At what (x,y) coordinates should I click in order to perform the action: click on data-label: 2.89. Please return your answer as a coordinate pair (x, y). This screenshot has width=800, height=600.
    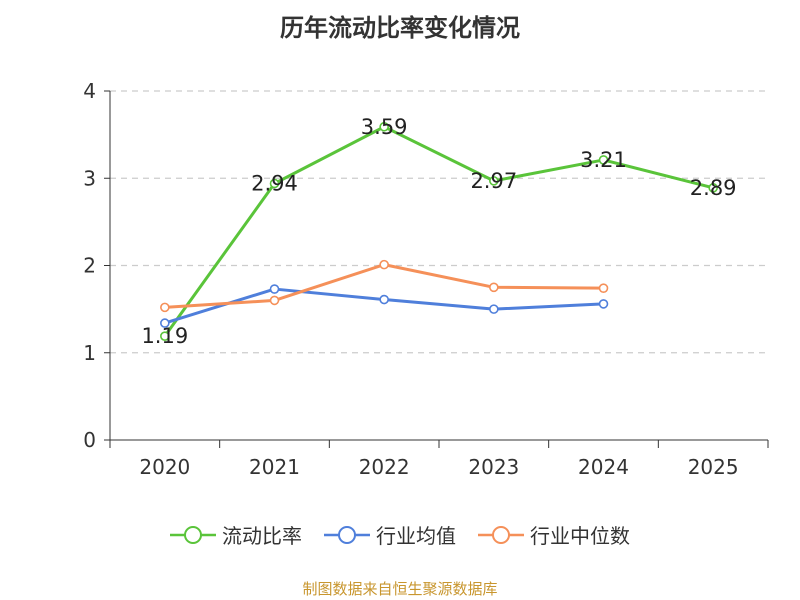
    Looking at the image, I should click on (713, 188).